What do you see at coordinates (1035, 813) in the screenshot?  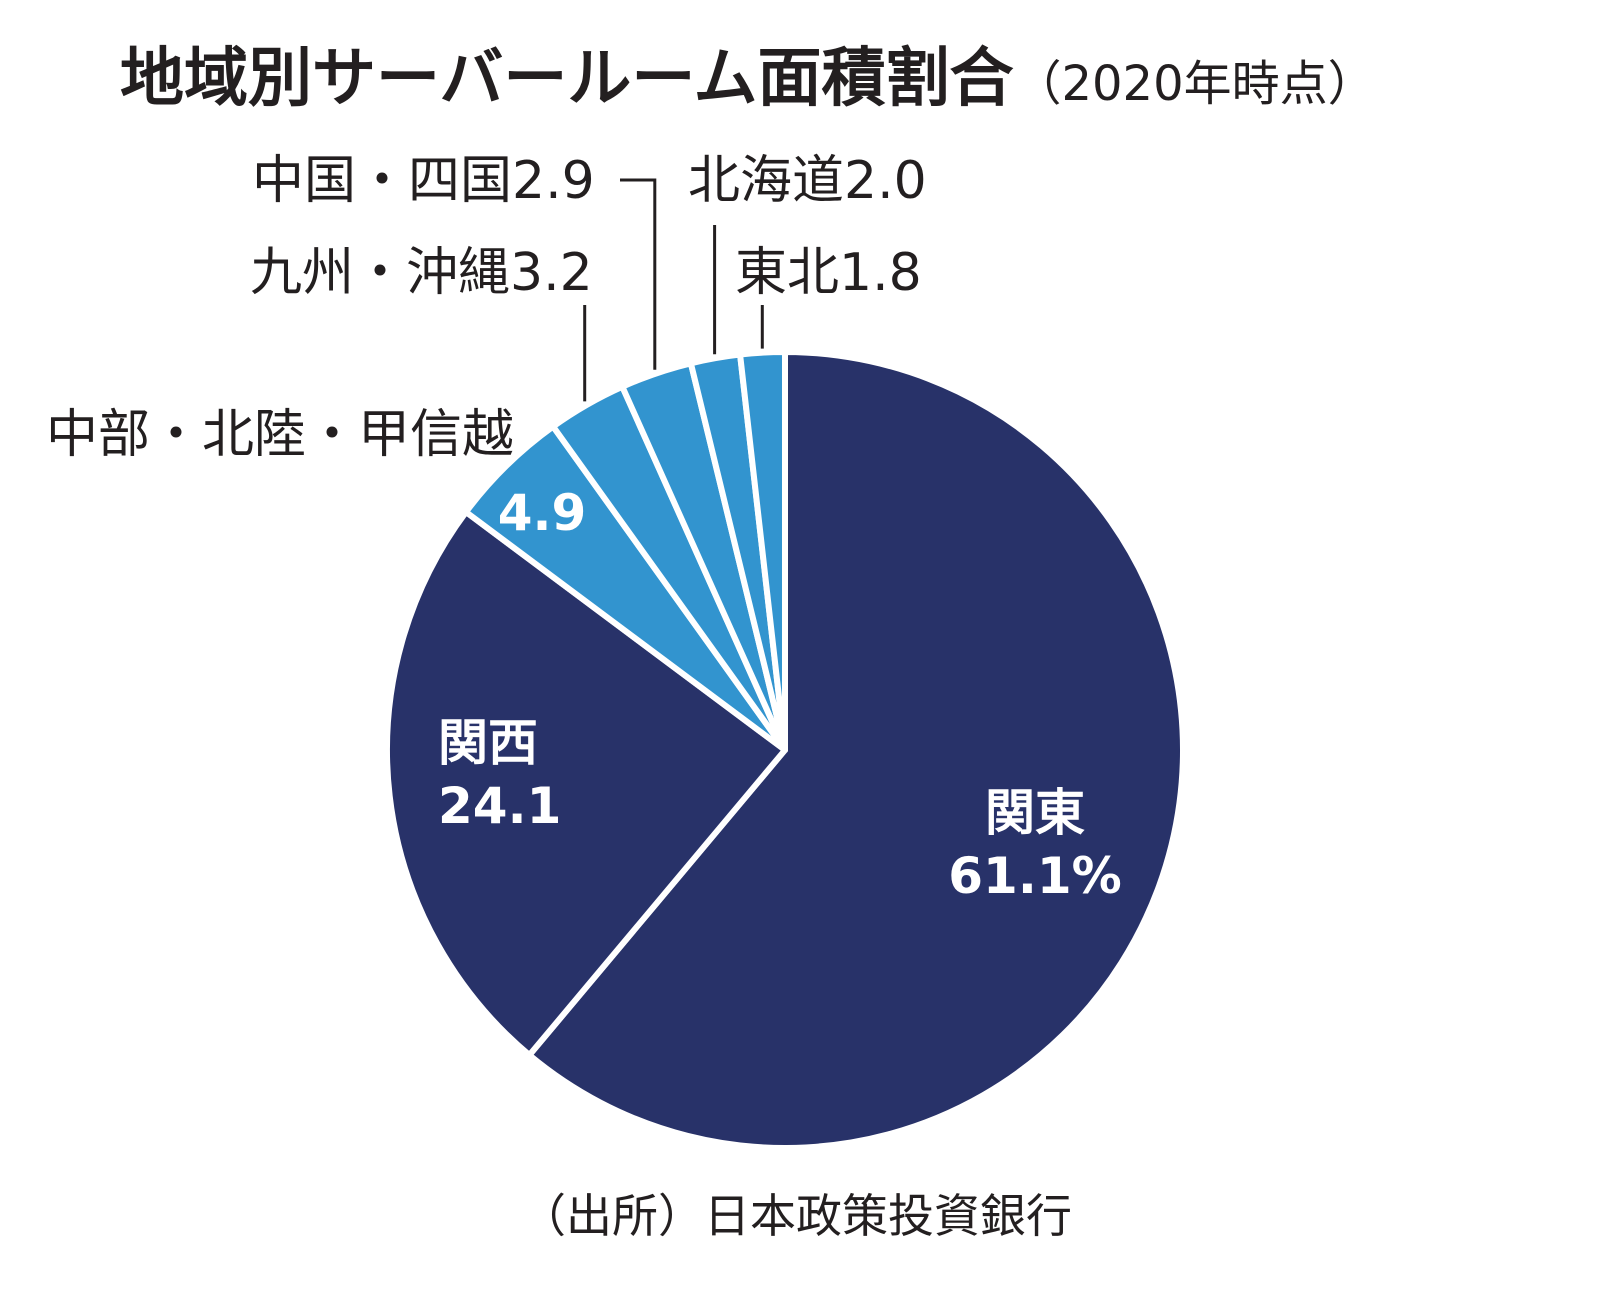 I see `slice-label-kanto-name: 関東` at bounding box center [1035, 813].